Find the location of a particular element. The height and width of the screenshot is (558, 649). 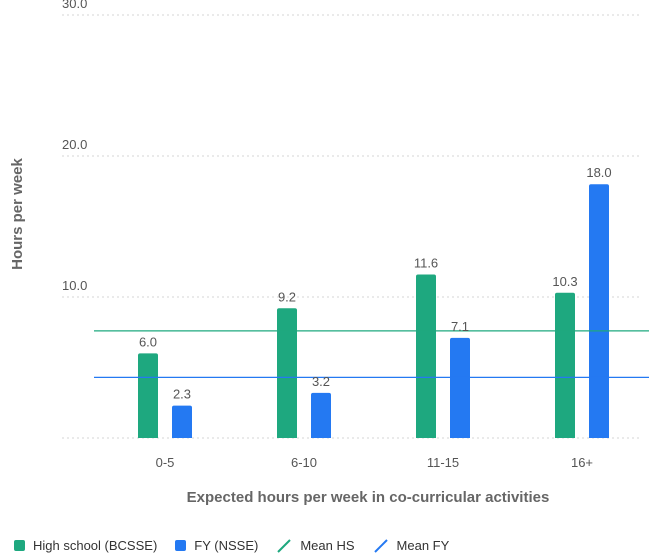

legend-swatch-fy is located at coordinates (181, 545).